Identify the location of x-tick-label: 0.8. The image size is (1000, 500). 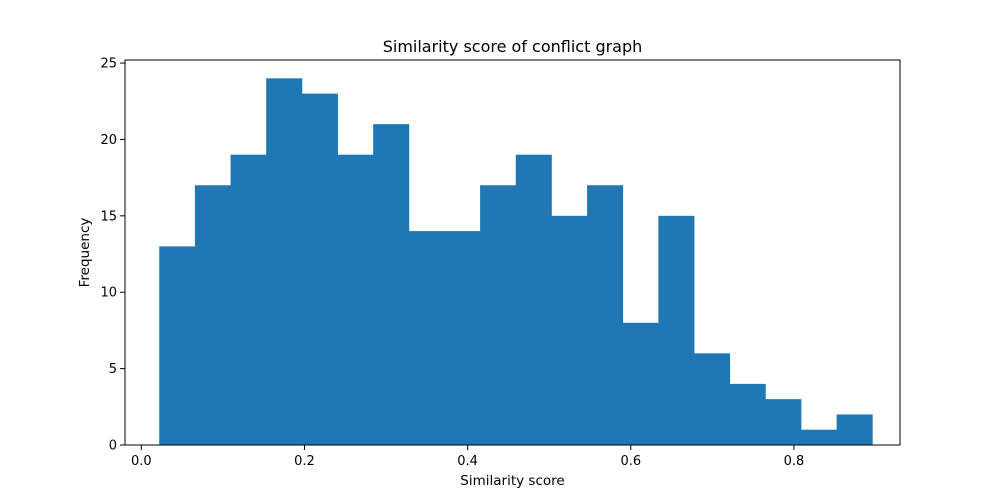
(794, 461).